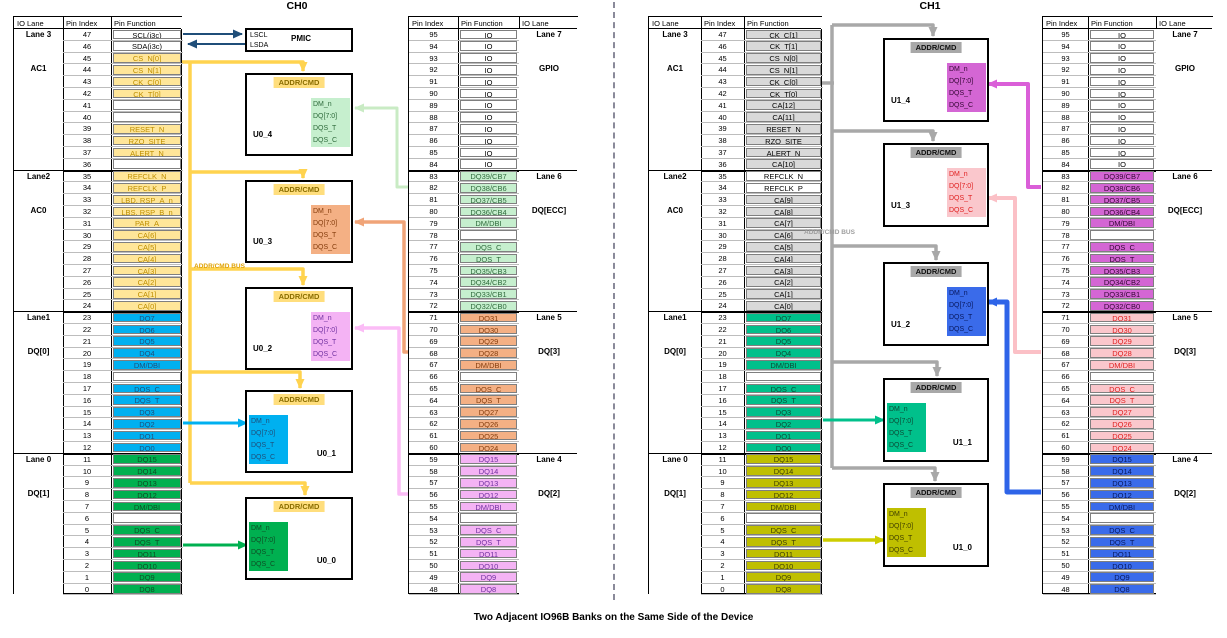 Image resolution: width=1227 pixels, height=638 pixels. I want to click on pin-function-cell: DQ37/CB5, so click(488, 200).